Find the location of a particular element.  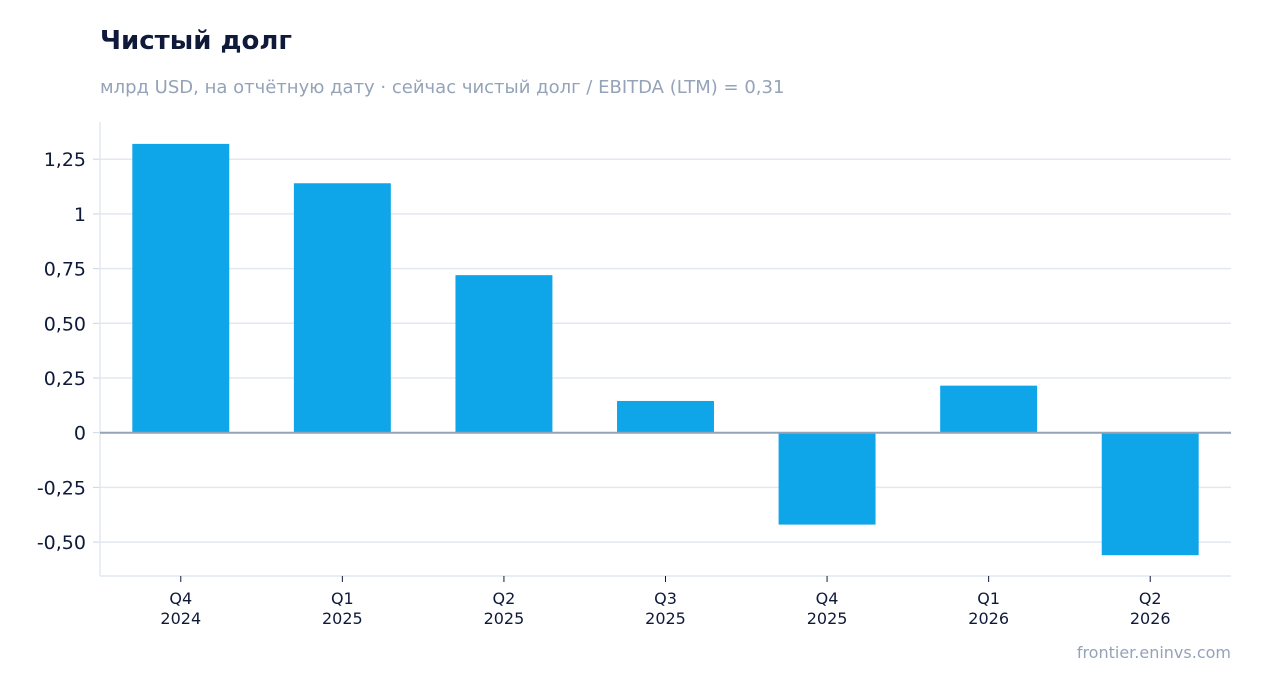

bar-q2-2025 is located at coordinates (504, 354).